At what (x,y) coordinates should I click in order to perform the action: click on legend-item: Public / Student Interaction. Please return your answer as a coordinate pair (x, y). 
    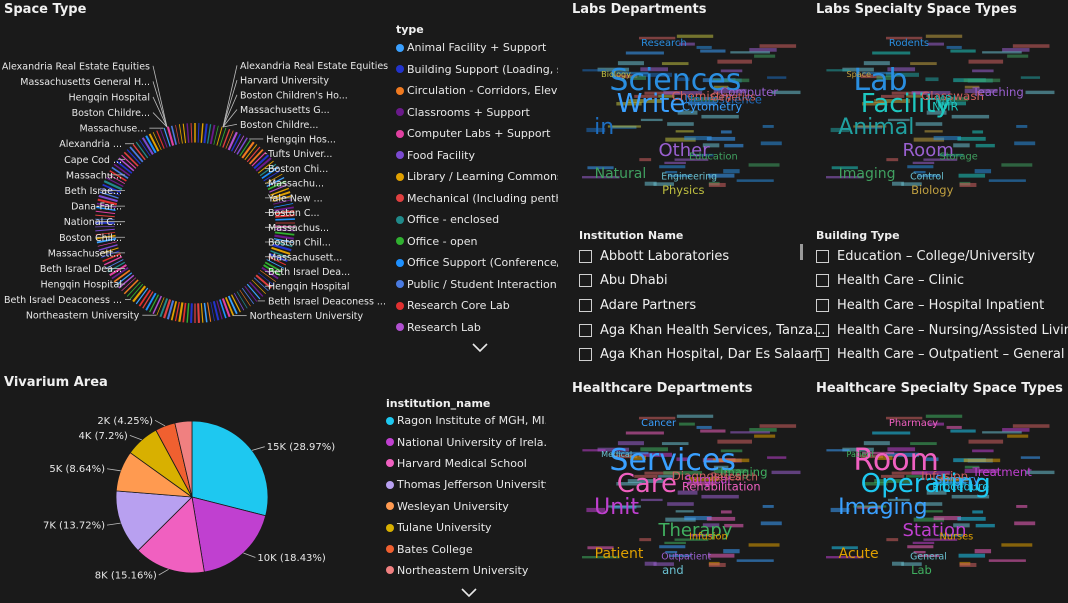
    Looking at the image, I should click on (477, 285).